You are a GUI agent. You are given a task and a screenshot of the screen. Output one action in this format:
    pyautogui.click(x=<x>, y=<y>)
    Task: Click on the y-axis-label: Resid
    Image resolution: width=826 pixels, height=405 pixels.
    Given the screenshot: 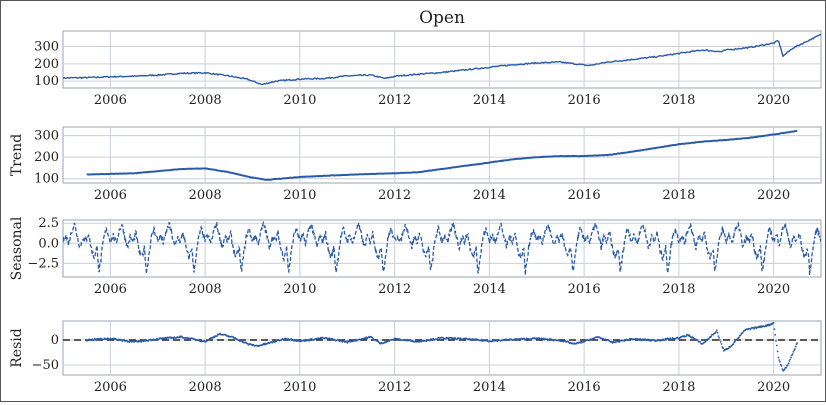 What is the action you would take?
    pyautogui.click(x=17, y=347)
    